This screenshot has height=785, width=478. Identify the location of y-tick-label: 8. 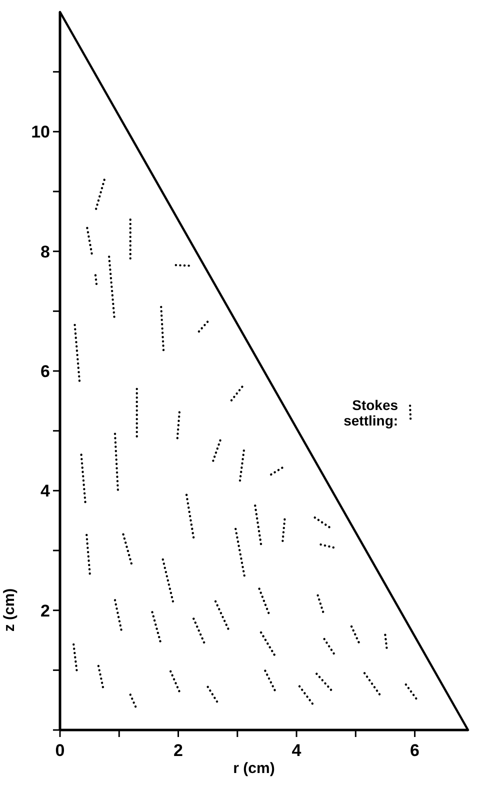
(45, 252).